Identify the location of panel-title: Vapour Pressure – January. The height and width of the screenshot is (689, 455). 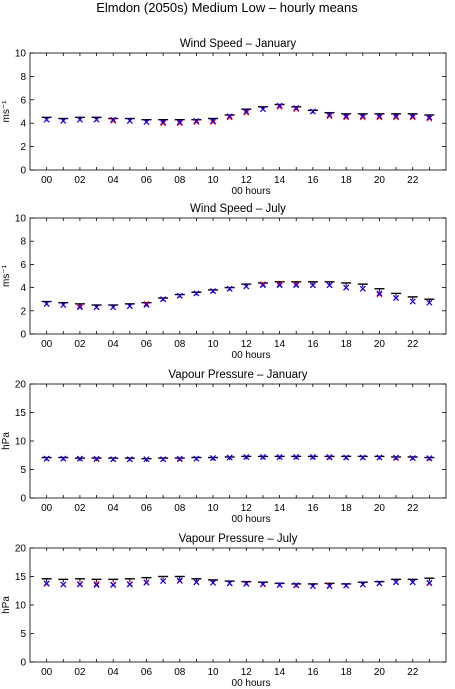
(237, 375).